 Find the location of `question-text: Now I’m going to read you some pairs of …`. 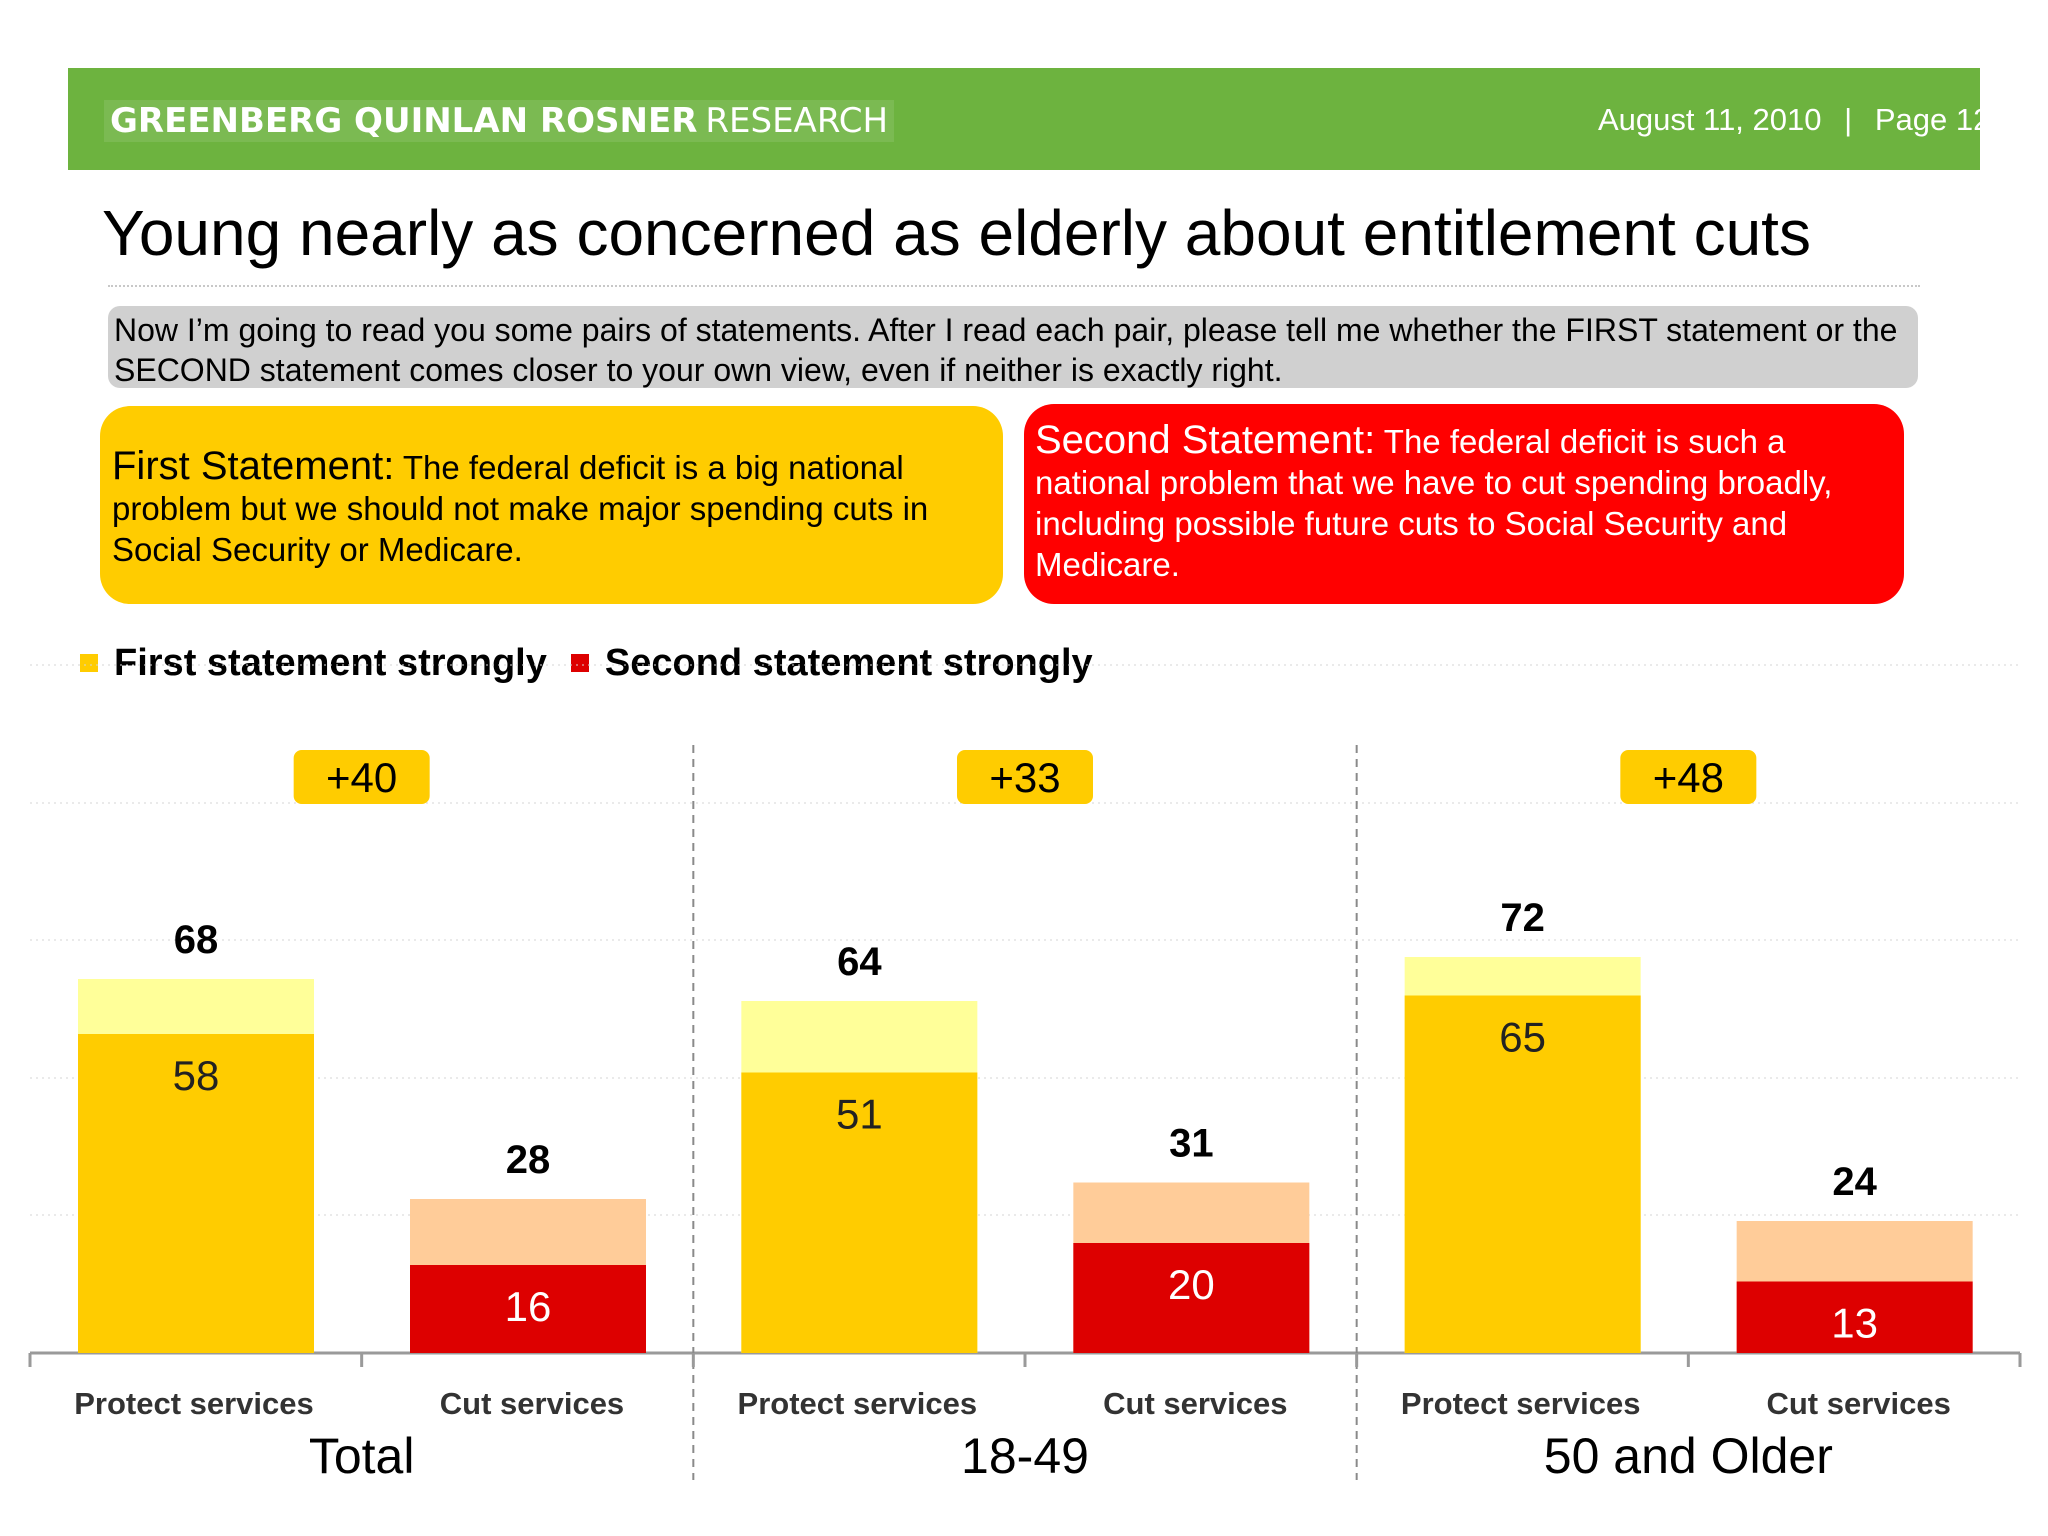

question-text: Now I’m going to read you some pairs of … is located at coordinates (1013, 347).